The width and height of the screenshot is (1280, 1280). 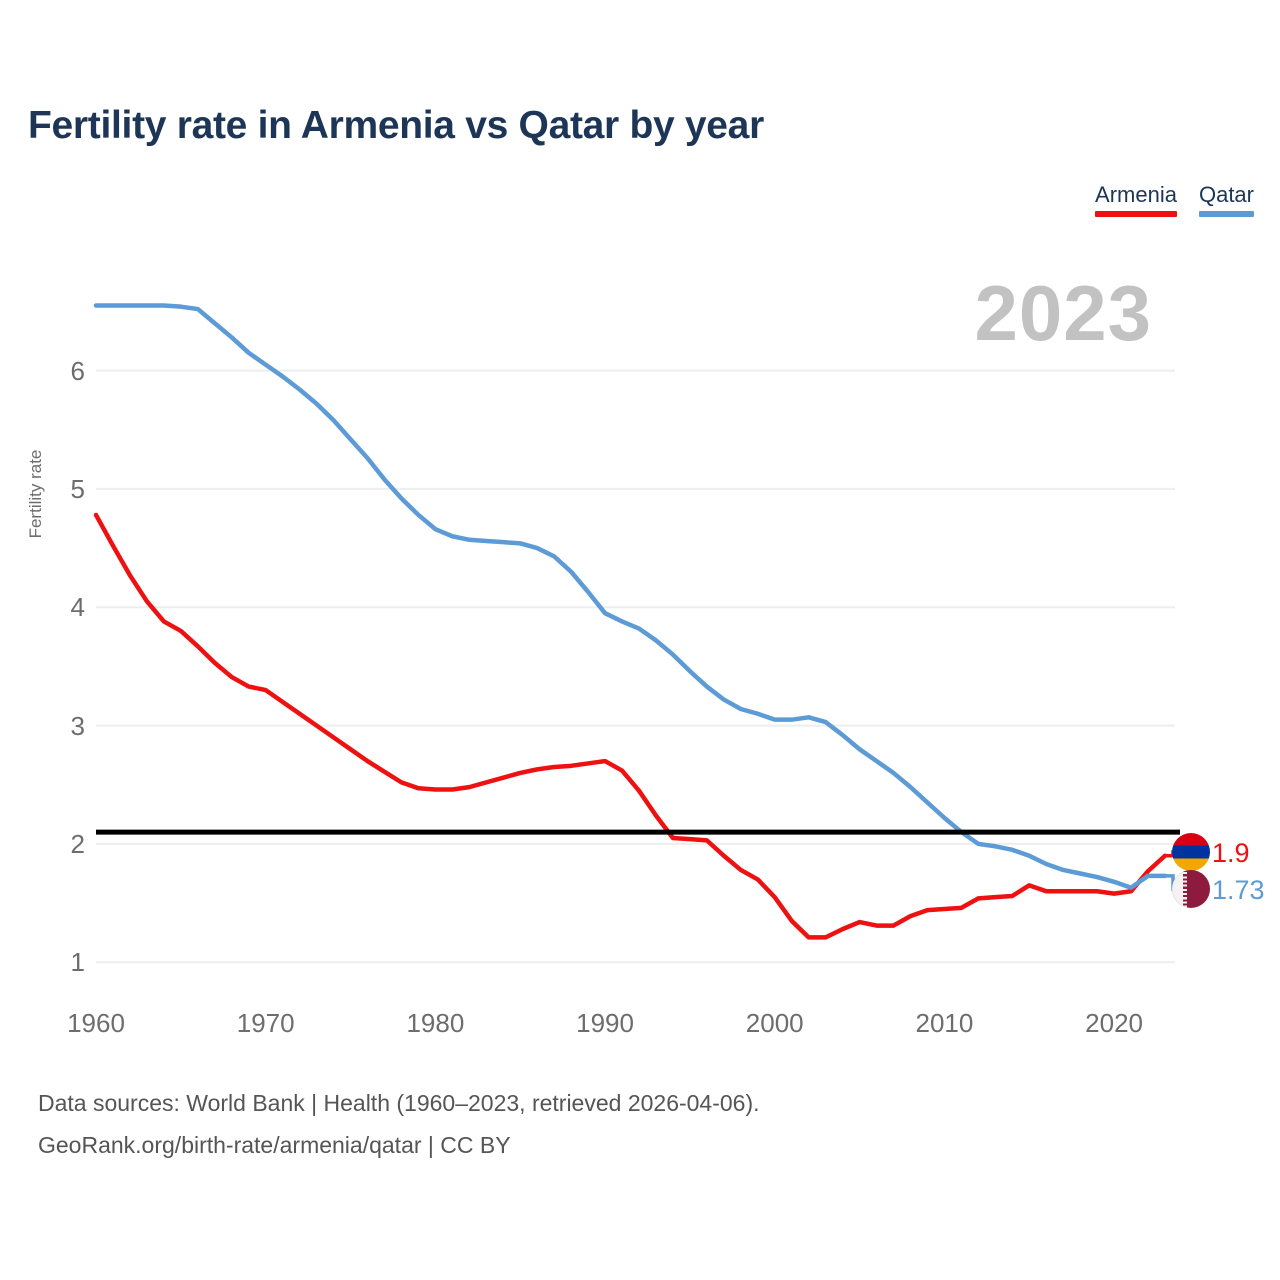 What do you see at coordinates (435, 1023) in the screenshot?
I see `x-tick-label: 1980` at bounding box center [435, 1023].